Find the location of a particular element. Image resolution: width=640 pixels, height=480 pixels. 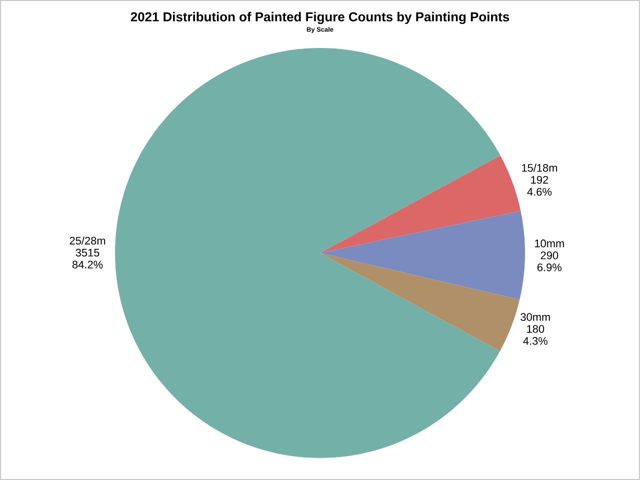

text: 6.9% is located at coordinates (549, 267).